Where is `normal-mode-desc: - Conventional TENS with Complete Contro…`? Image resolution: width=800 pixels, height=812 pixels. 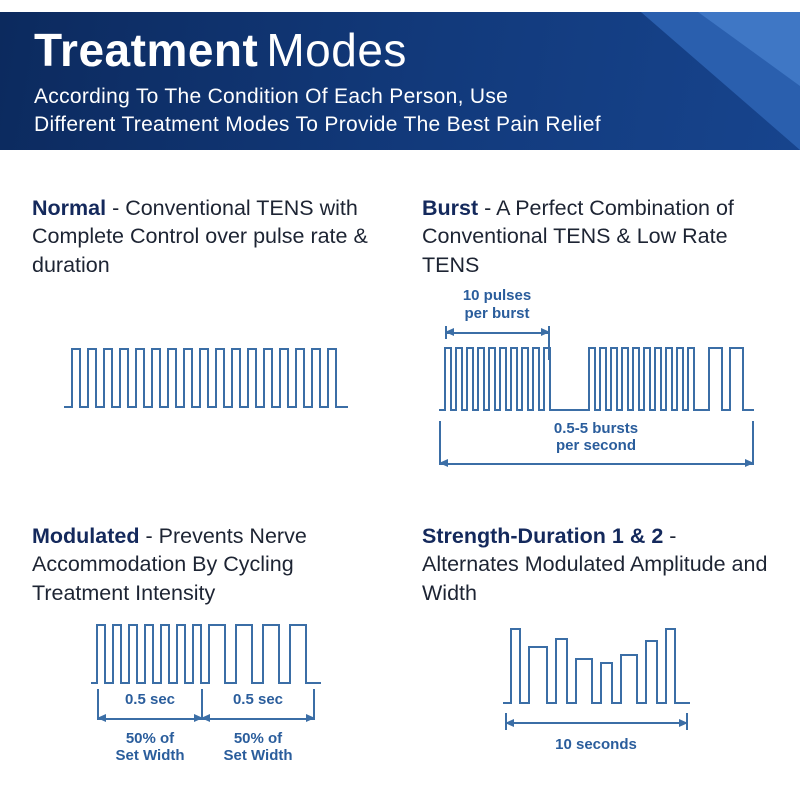 normal-mode-desc: - Conventional TENS with Complete Contro… is located at coordinates (200, 236).